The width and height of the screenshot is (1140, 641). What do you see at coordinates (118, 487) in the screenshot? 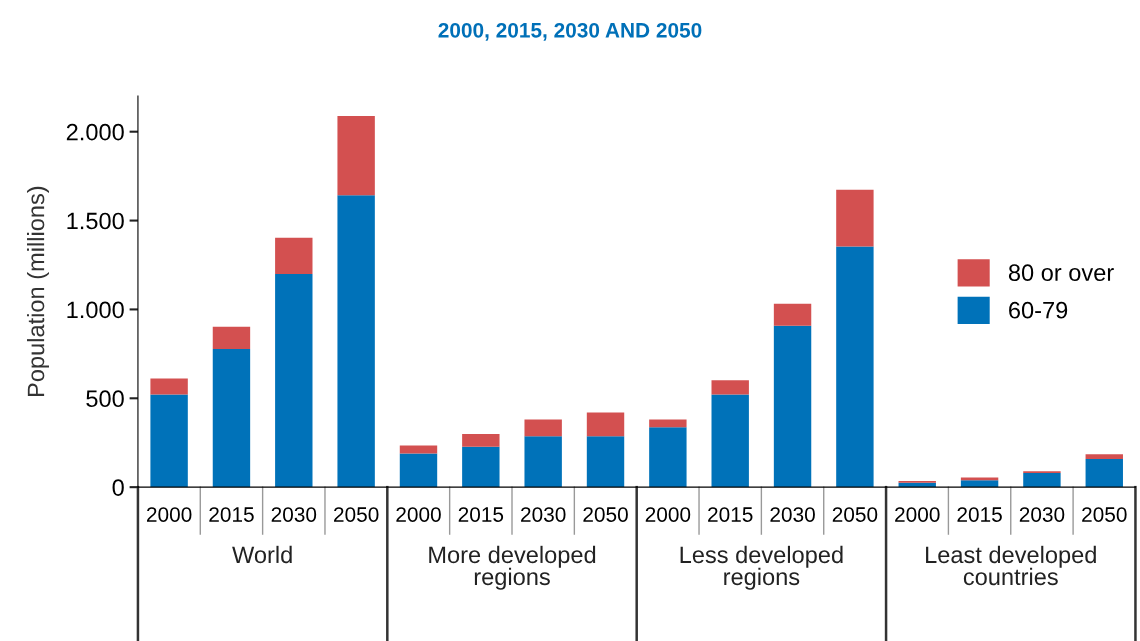
I see `y-tick-label: 0` at bounding box center [118, 487].